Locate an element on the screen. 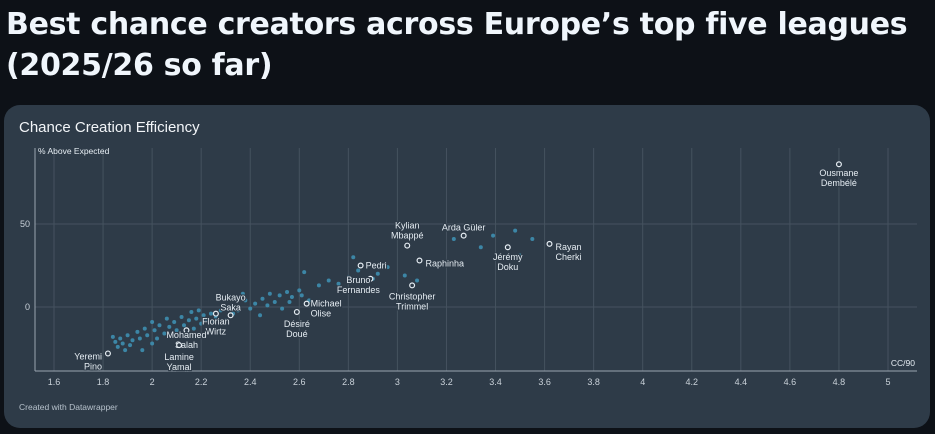 This screenshot has height=434, width=935. y-tick-label: 50 is located at coordinates (25, 224).